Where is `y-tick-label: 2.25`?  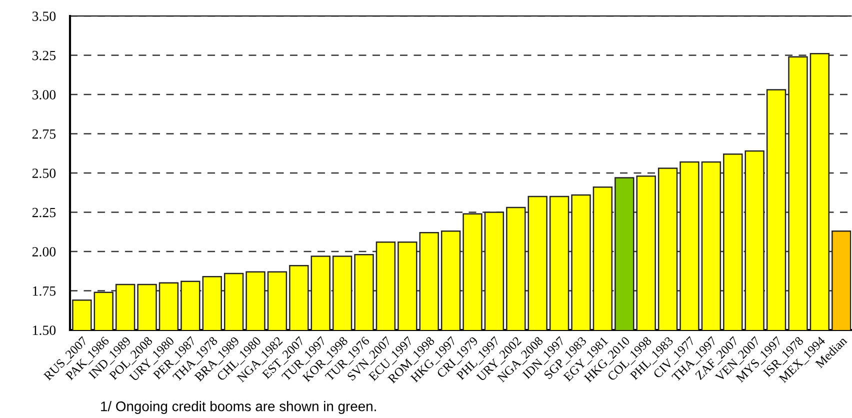
y-tick-label: 2.25 is located at coordinates (44, 213).